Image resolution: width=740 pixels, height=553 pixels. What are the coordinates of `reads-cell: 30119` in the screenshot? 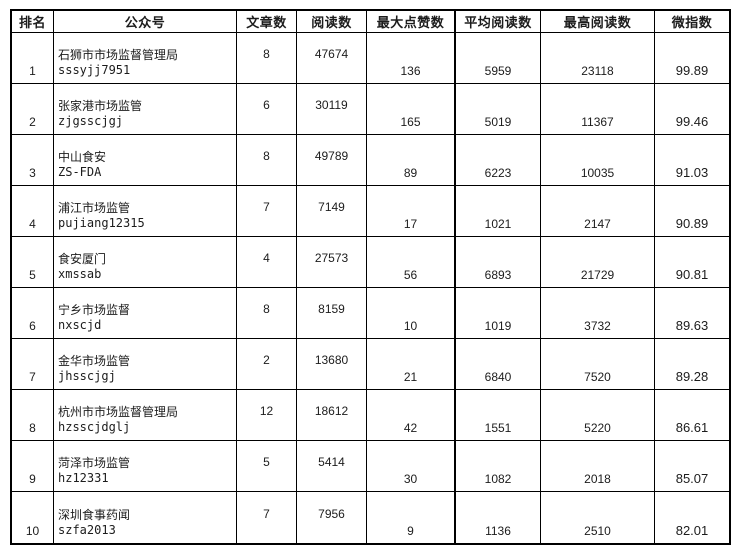 It's located at (332, 109).